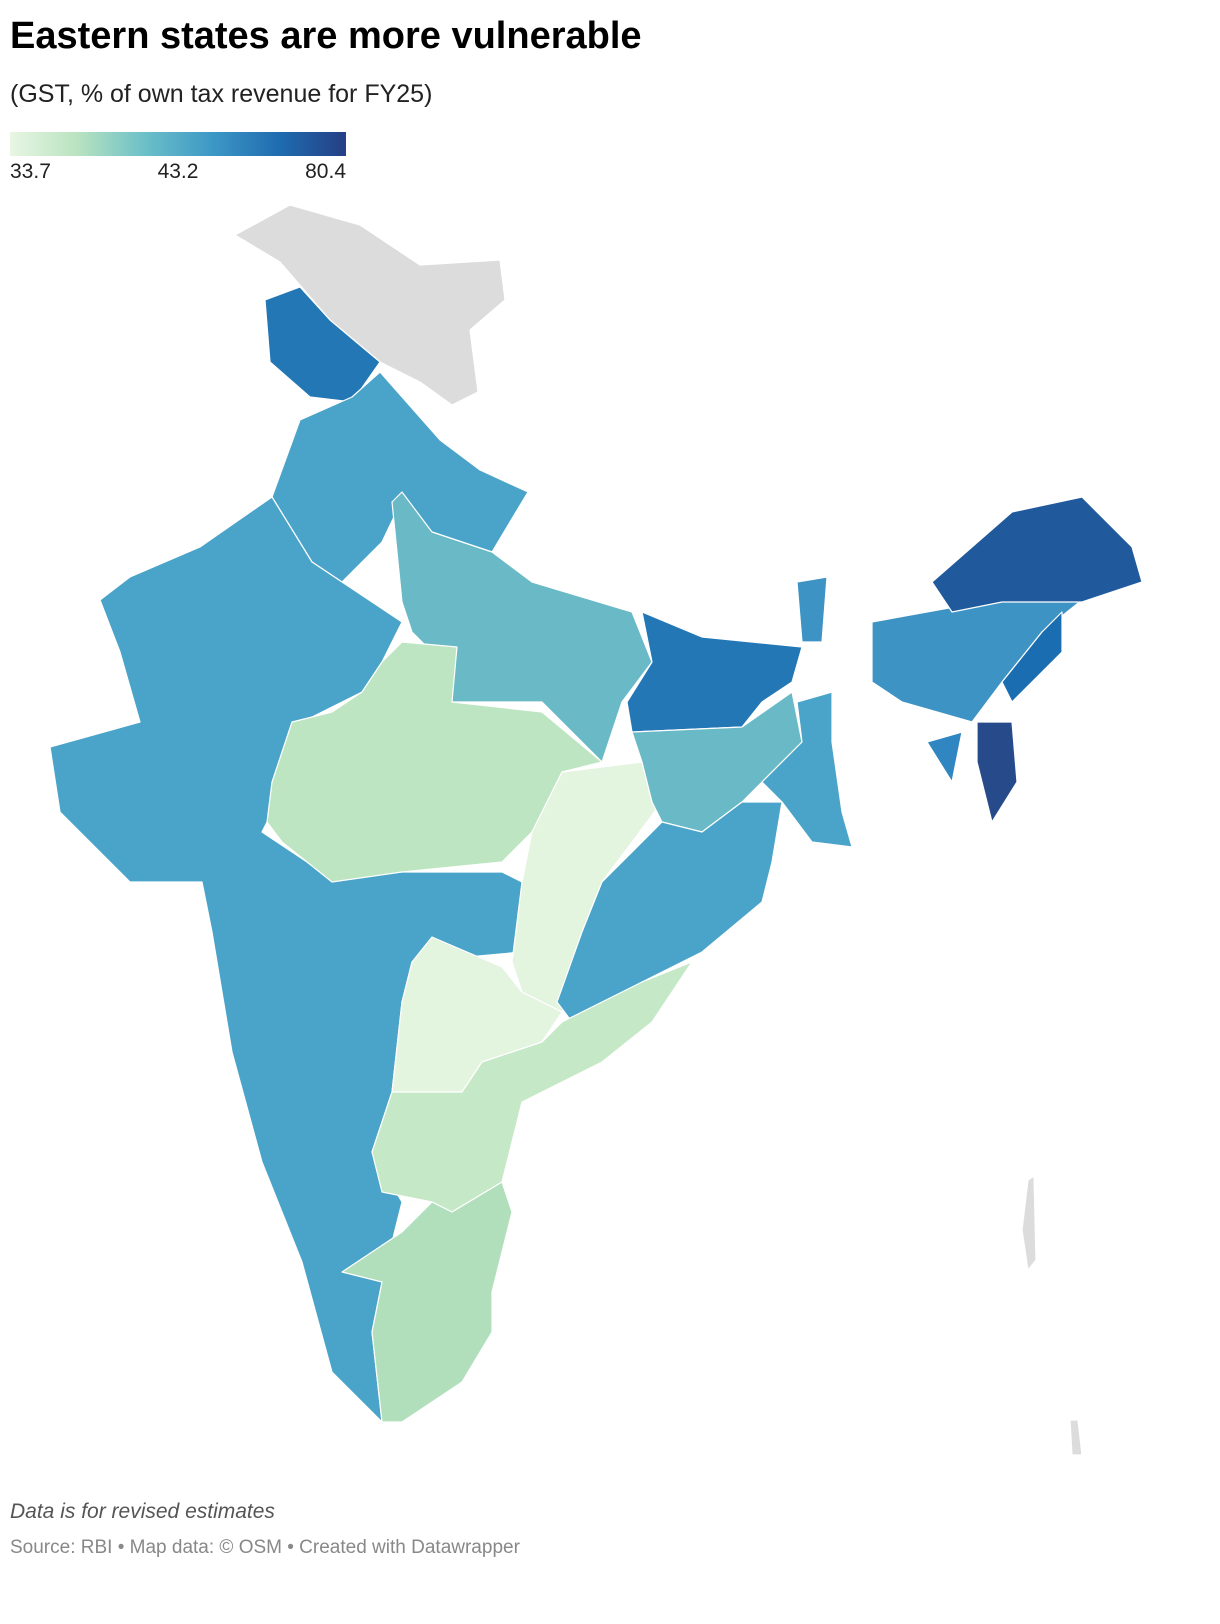  I want to click on title: Eastern states are more vulnerable, so click(326, 36).